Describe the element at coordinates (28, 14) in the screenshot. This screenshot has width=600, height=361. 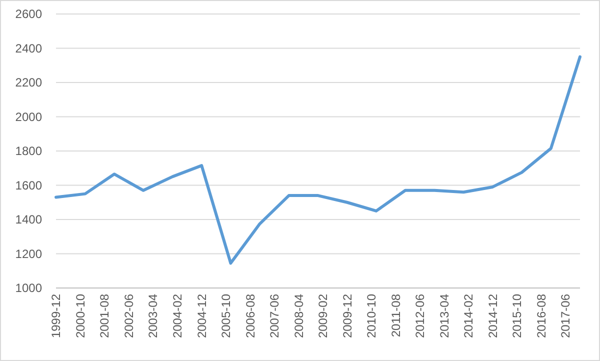
I see `y-tick-label: 2600` at that location.